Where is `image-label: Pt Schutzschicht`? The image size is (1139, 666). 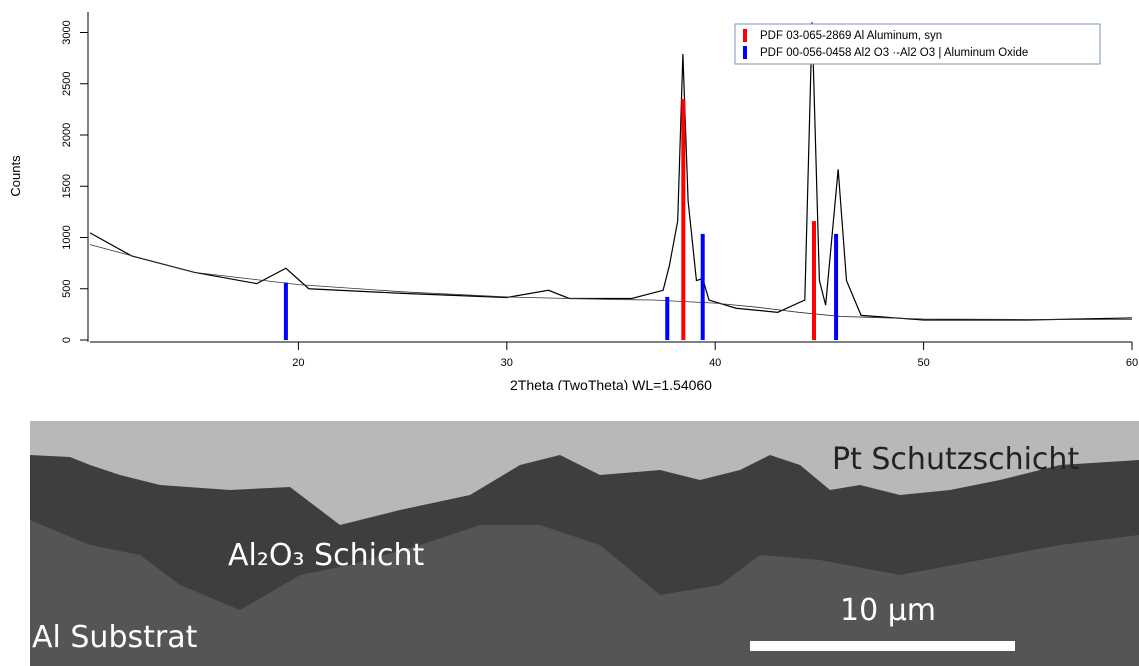
image-label: Pt Schutzschicht is located at coordinates (955, 459).